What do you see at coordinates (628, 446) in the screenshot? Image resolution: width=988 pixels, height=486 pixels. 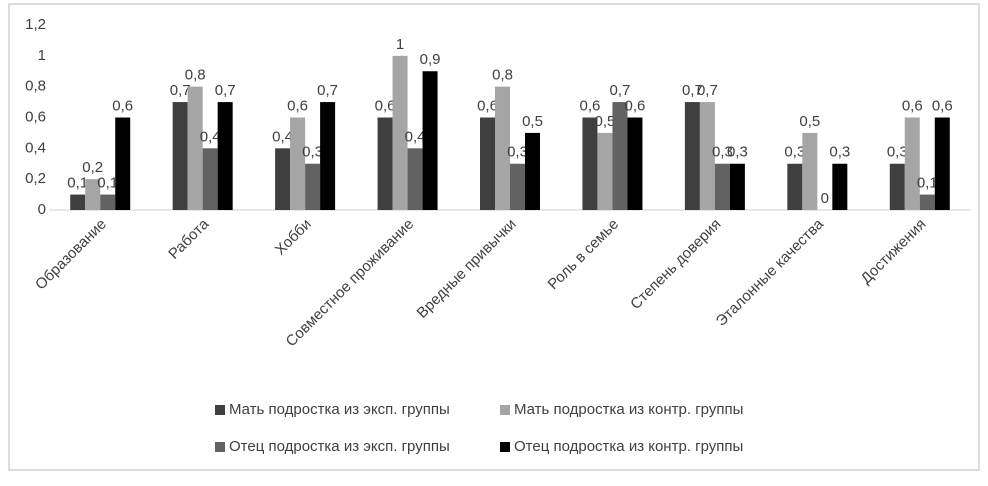 I see `legend-label: Отец подростка из контр. группы` at bounding box center [628, 446].